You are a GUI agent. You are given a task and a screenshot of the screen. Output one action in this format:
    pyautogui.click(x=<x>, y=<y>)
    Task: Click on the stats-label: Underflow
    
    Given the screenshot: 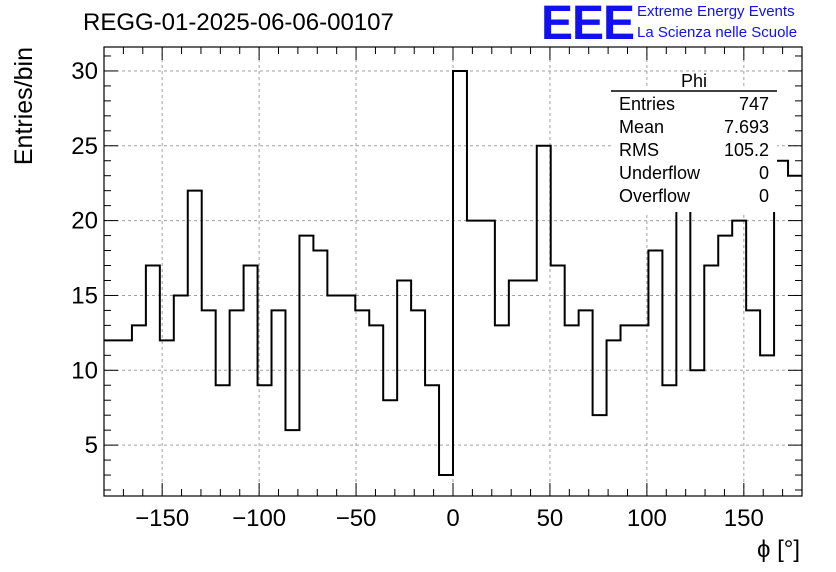 What is the action you would take?
    pyautogui.click(x=660, y=173)
    